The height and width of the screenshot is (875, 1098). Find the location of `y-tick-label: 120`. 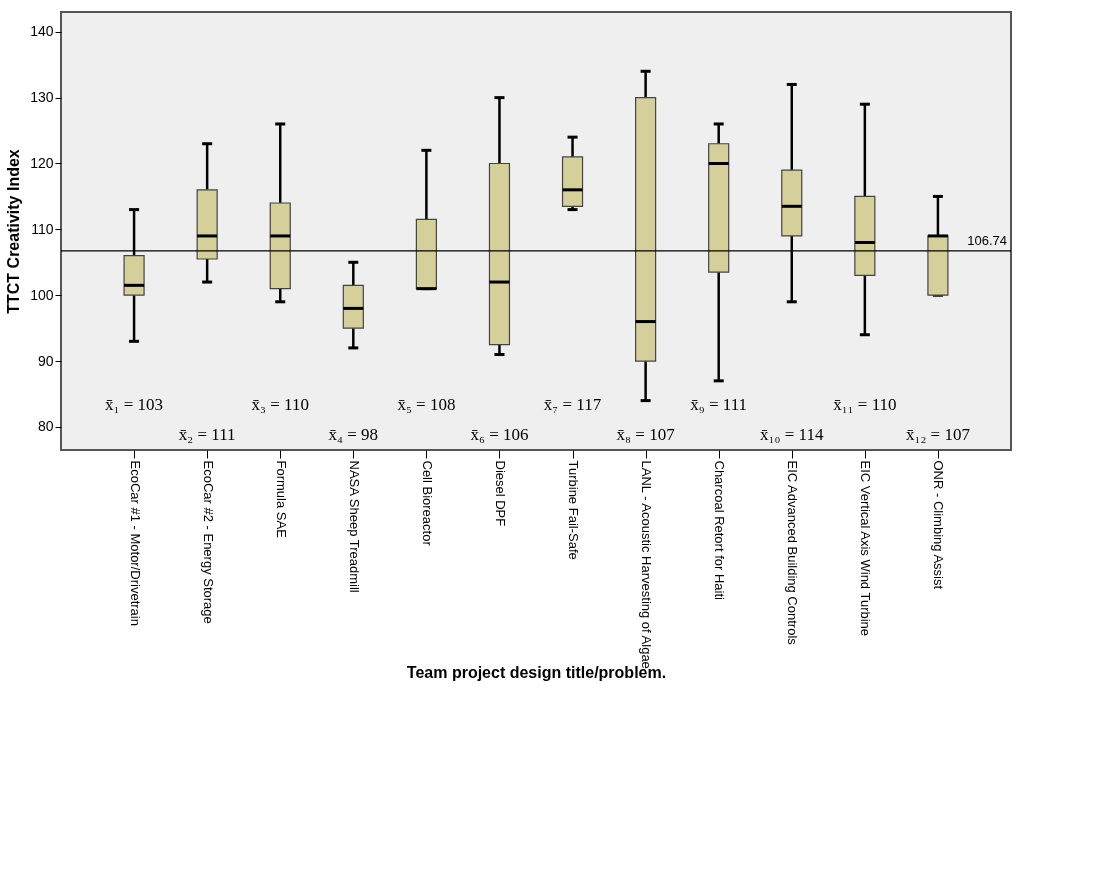

y-tick-label: 120 is located at coordinates (42, 162).